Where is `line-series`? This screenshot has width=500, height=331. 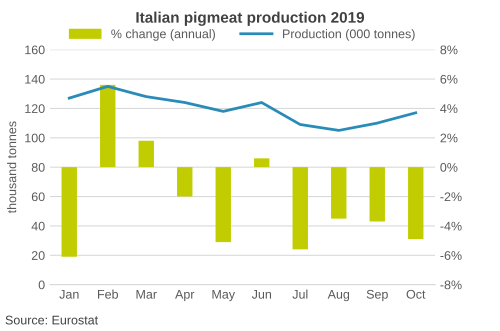
line-series is located at coordinates (243, 108).